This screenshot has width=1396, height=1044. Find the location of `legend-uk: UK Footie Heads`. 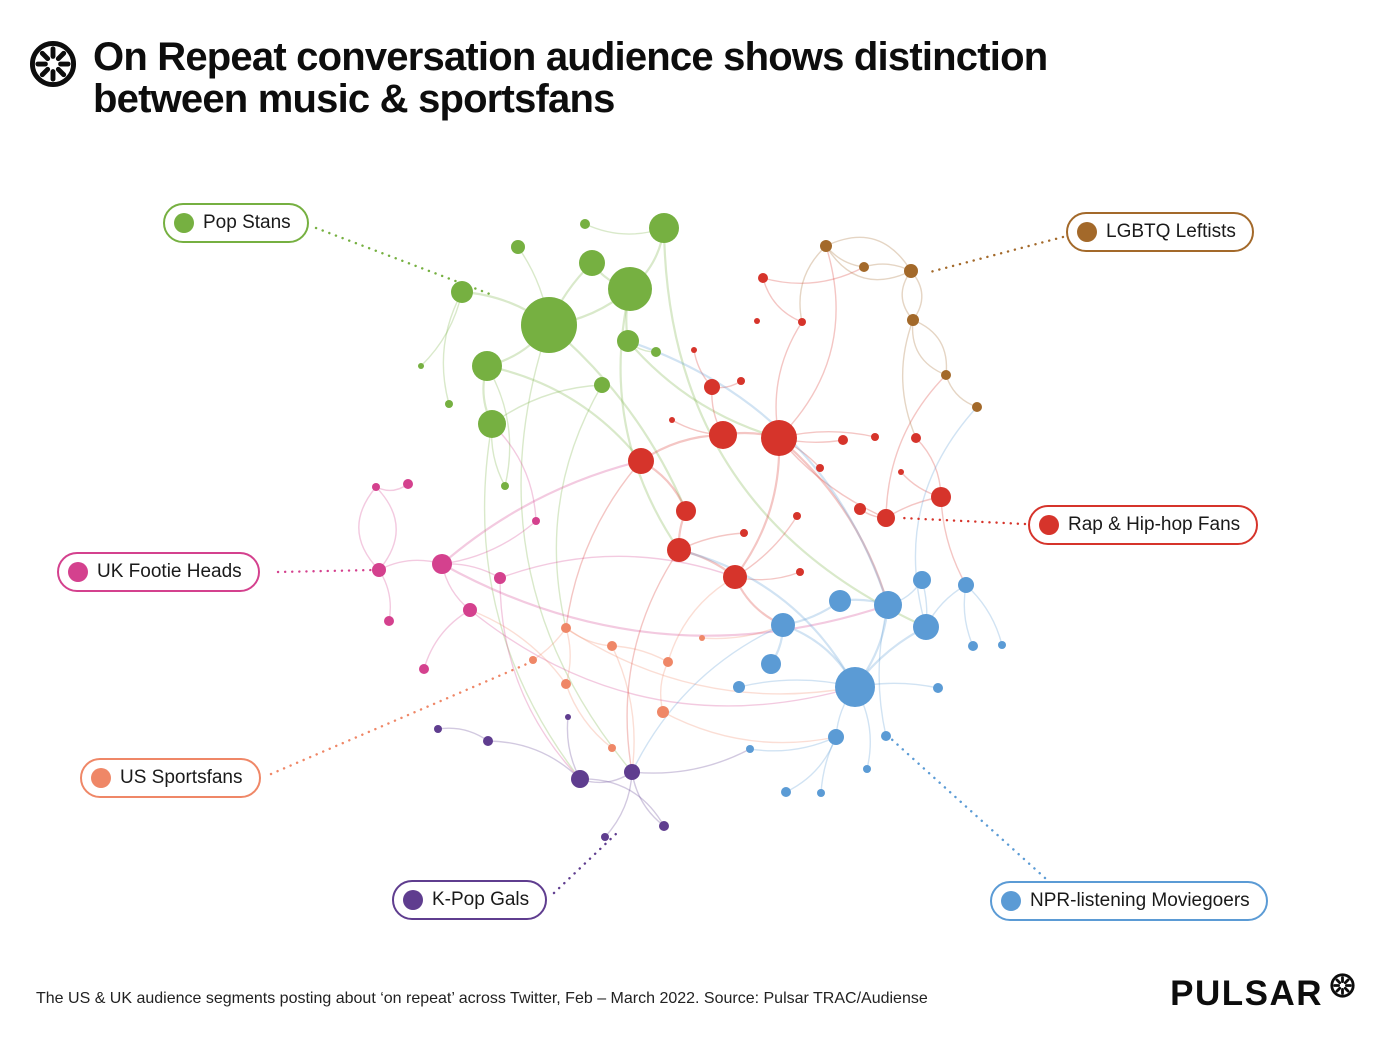

legend-uk: UK Footie Heads is located at coordinates (158, 572).